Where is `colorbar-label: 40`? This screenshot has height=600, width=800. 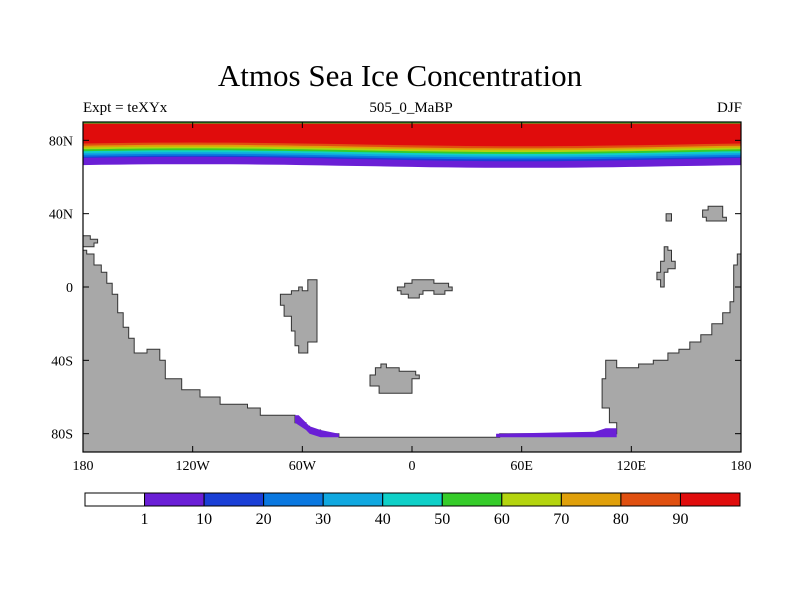
colorbar-label: 40 is located at coordinates (383, 519).